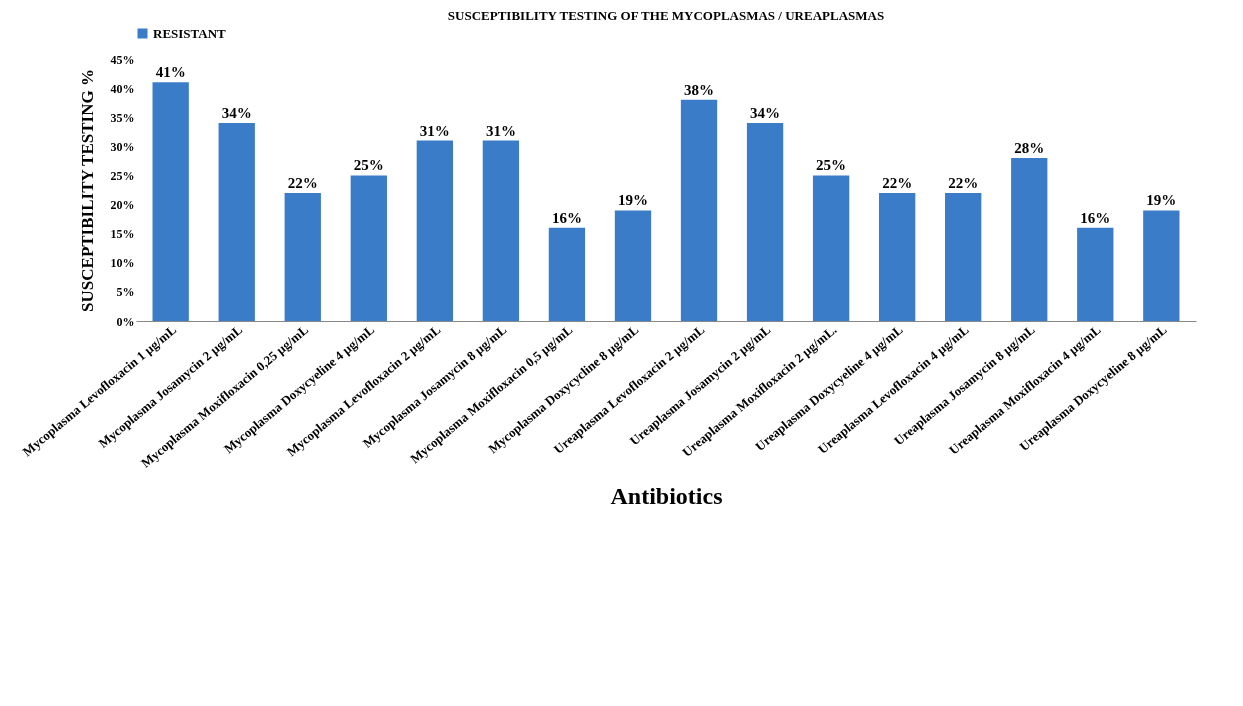  I want to click on data-label: 41%, so click(170, 72).